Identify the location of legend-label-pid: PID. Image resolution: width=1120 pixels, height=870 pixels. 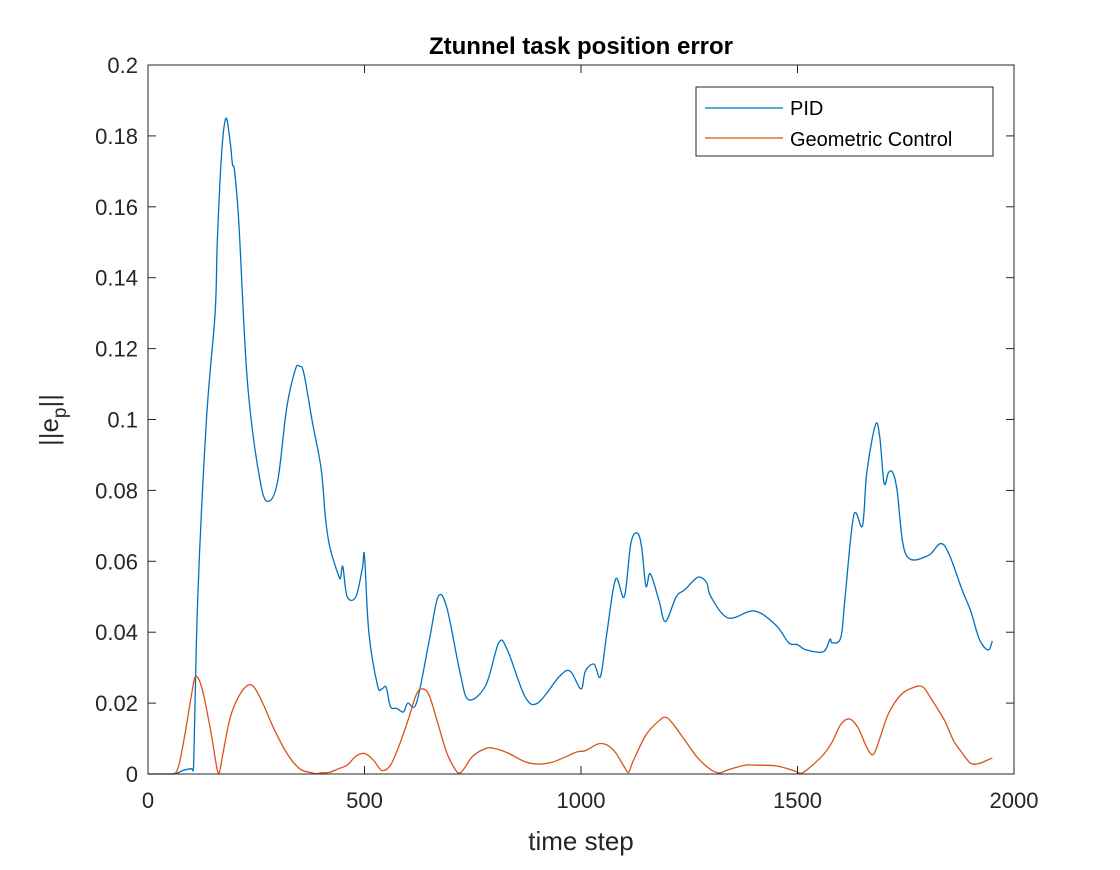
(806, 109).